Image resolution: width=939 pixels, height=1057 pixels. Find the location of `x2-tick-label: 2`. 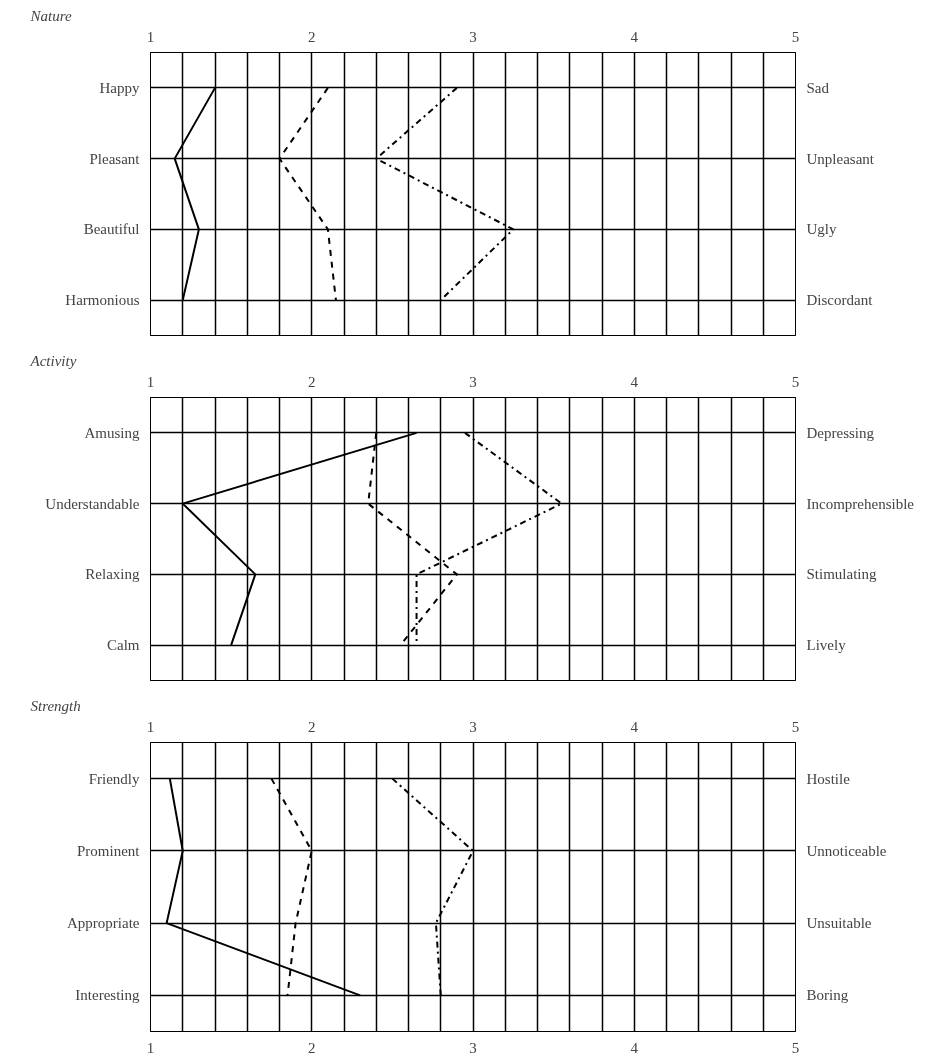

x2-tick-label: 2 is located at coordinates (312, 1047).